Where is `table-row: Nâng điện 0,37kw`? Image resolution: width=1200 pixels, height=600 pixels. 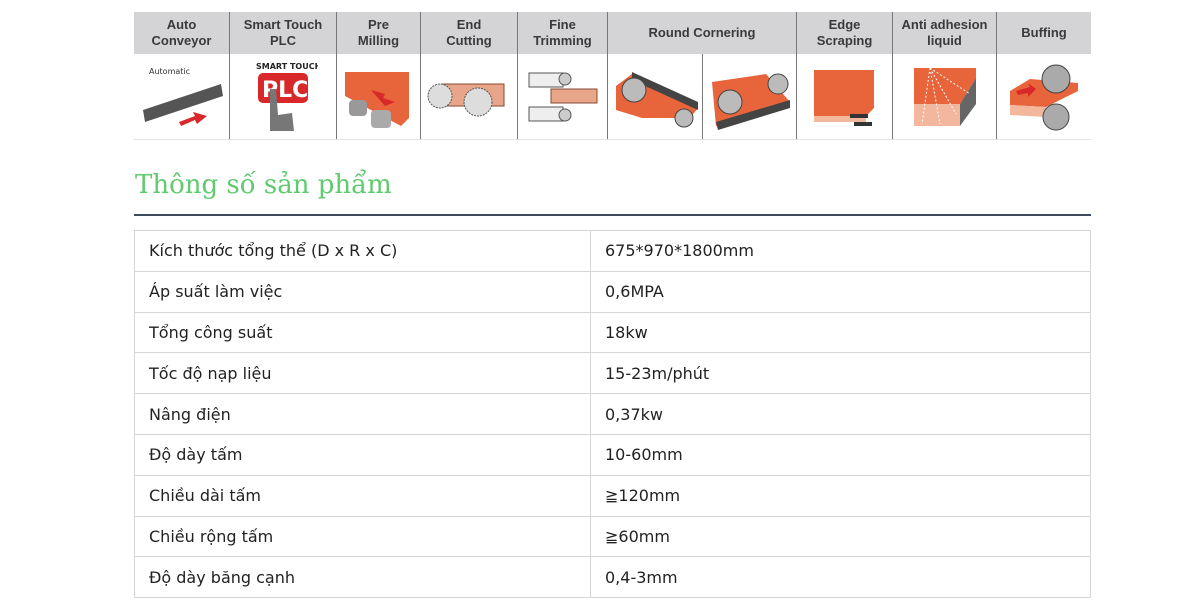 table-row: Nâng điện 0,37kw is located at coordinates (612, 414).